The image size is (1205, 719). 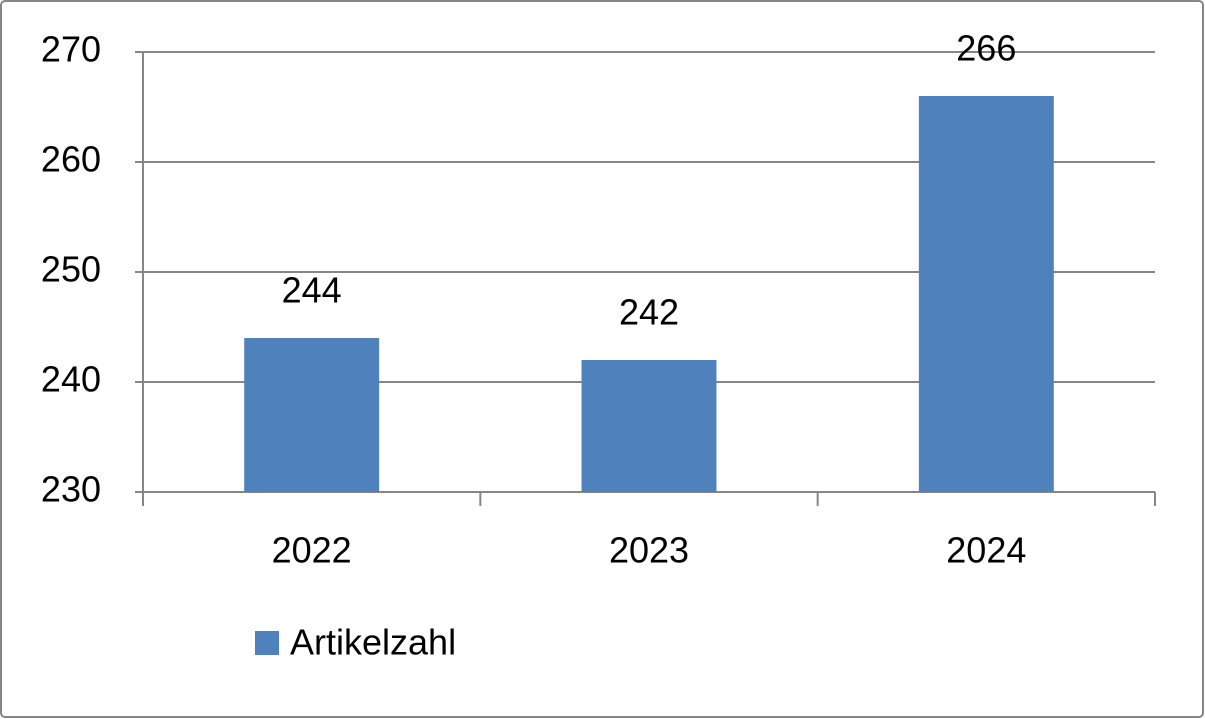 I want to click on y-tick-label: 270, so click(x=71, y=49).